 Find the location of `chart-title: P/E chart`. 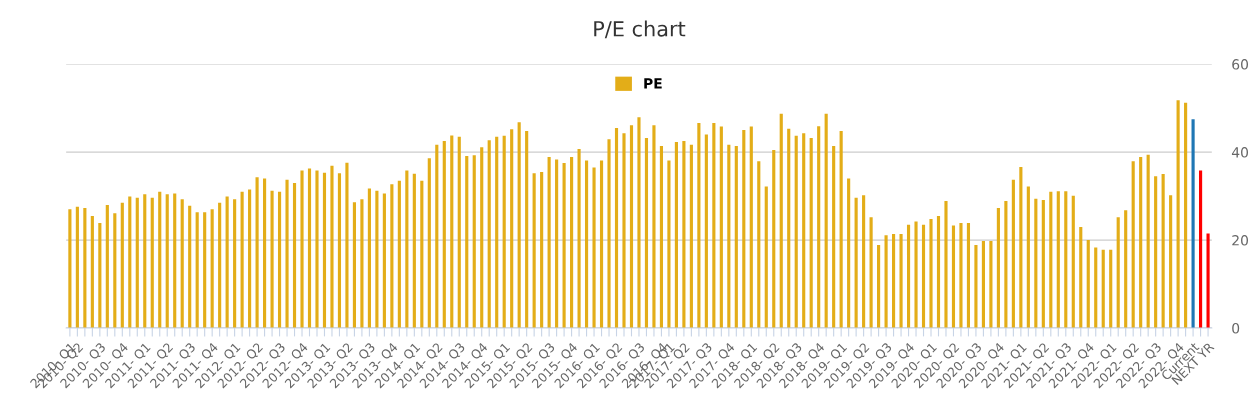

chart-title: P/E chart is located at coordinates (640, 29).